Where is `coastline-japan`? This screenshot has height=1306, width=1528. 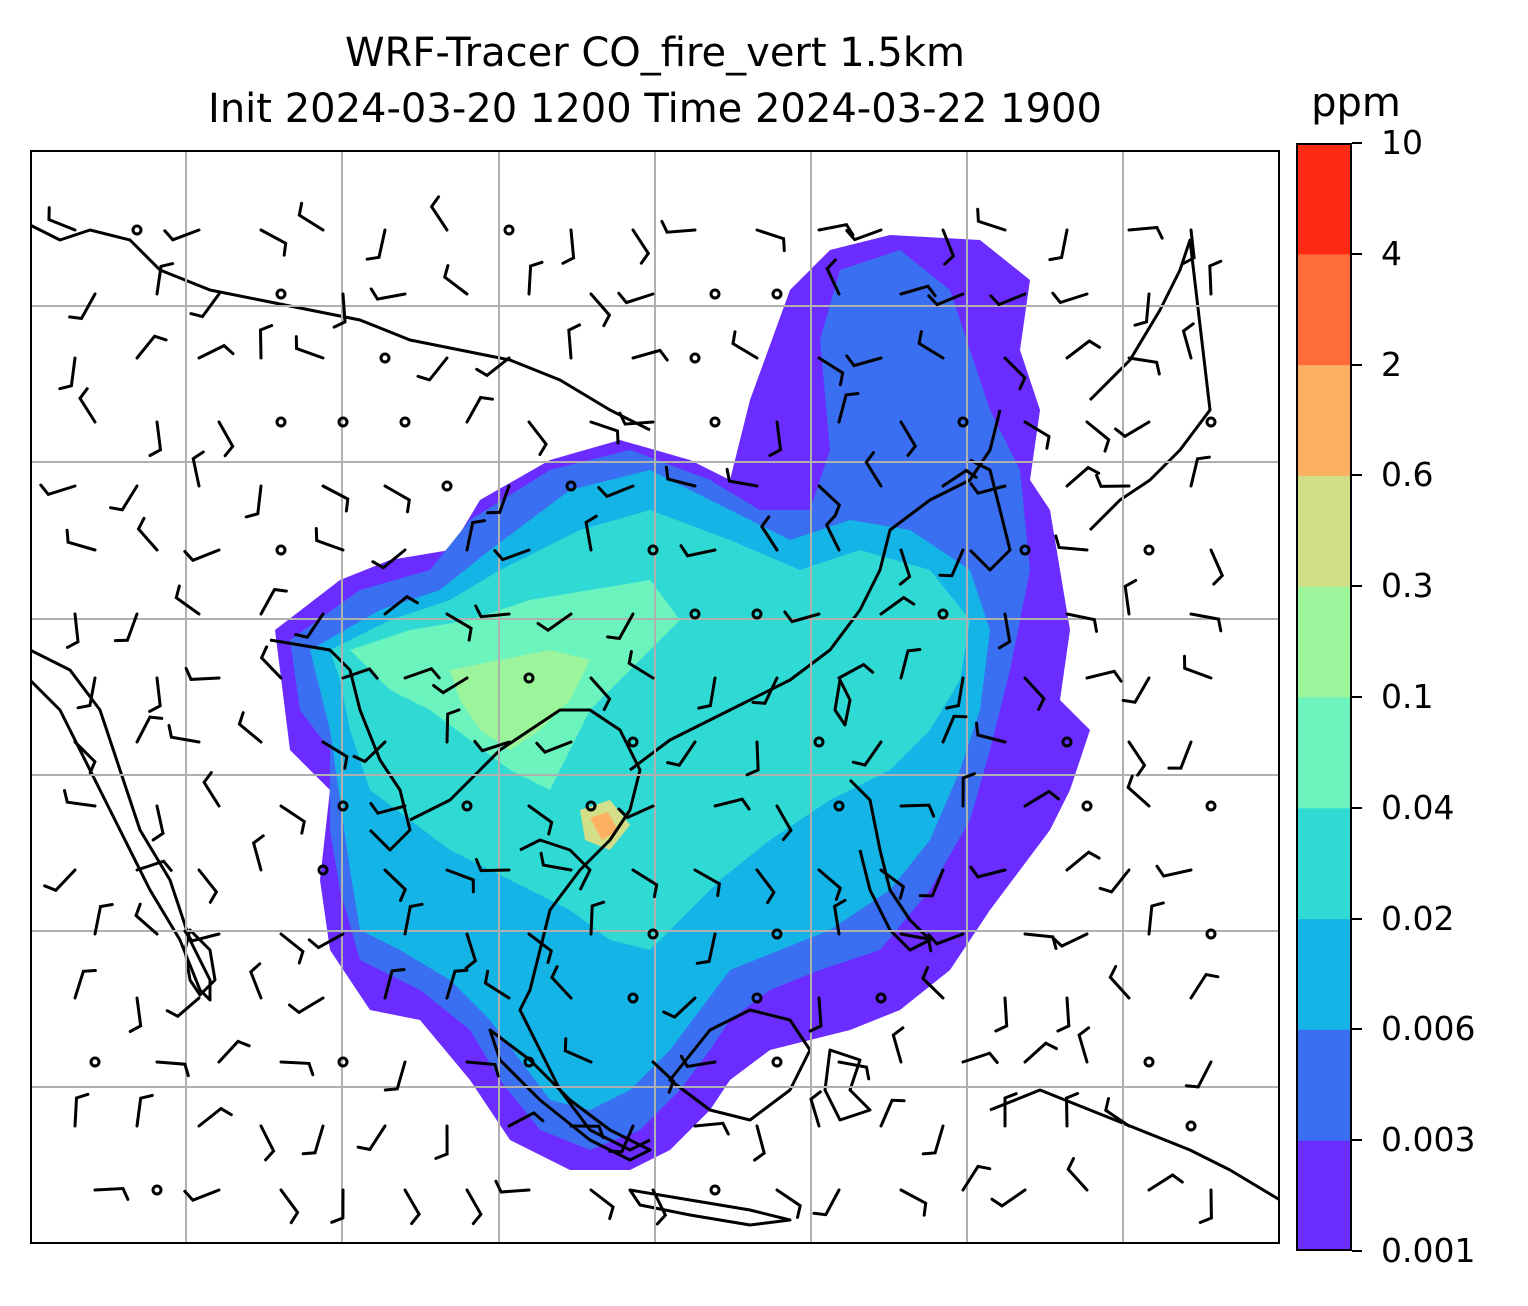
coastline-japan is located at coordinates (1150, 385).